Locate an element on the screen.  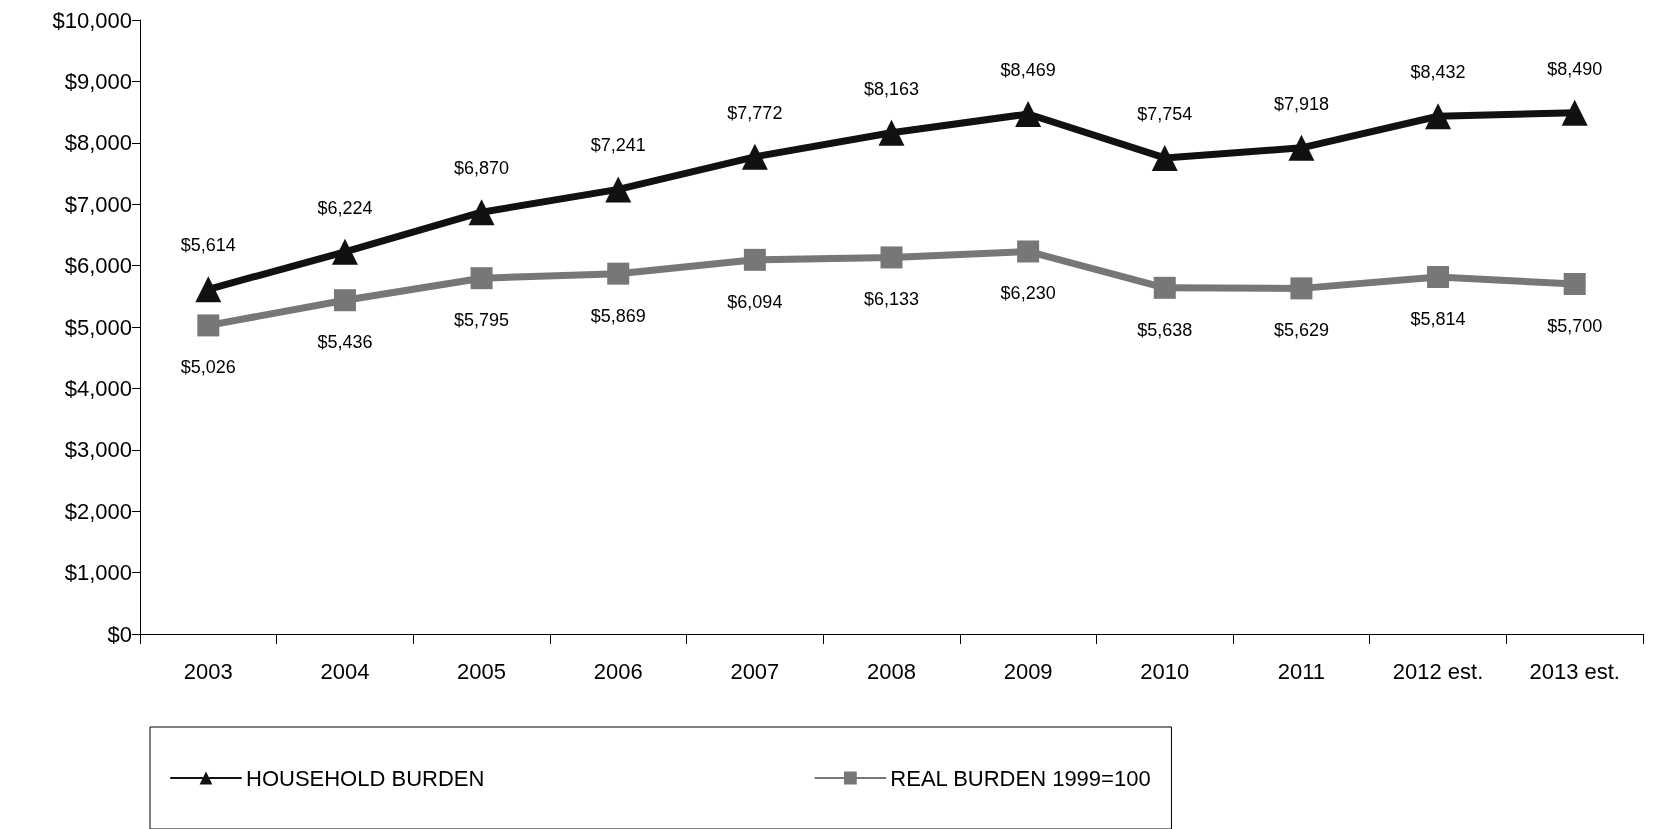
data-label: $5,869 is located at coordinates (618, 315).